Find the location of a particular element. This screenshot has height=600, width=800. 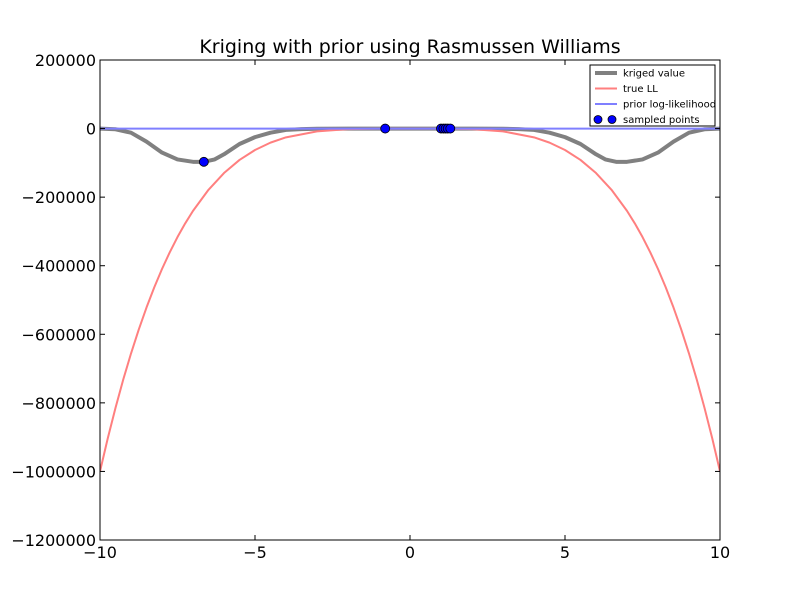

legend-label: sampled points is located at coordinates (661, 120).